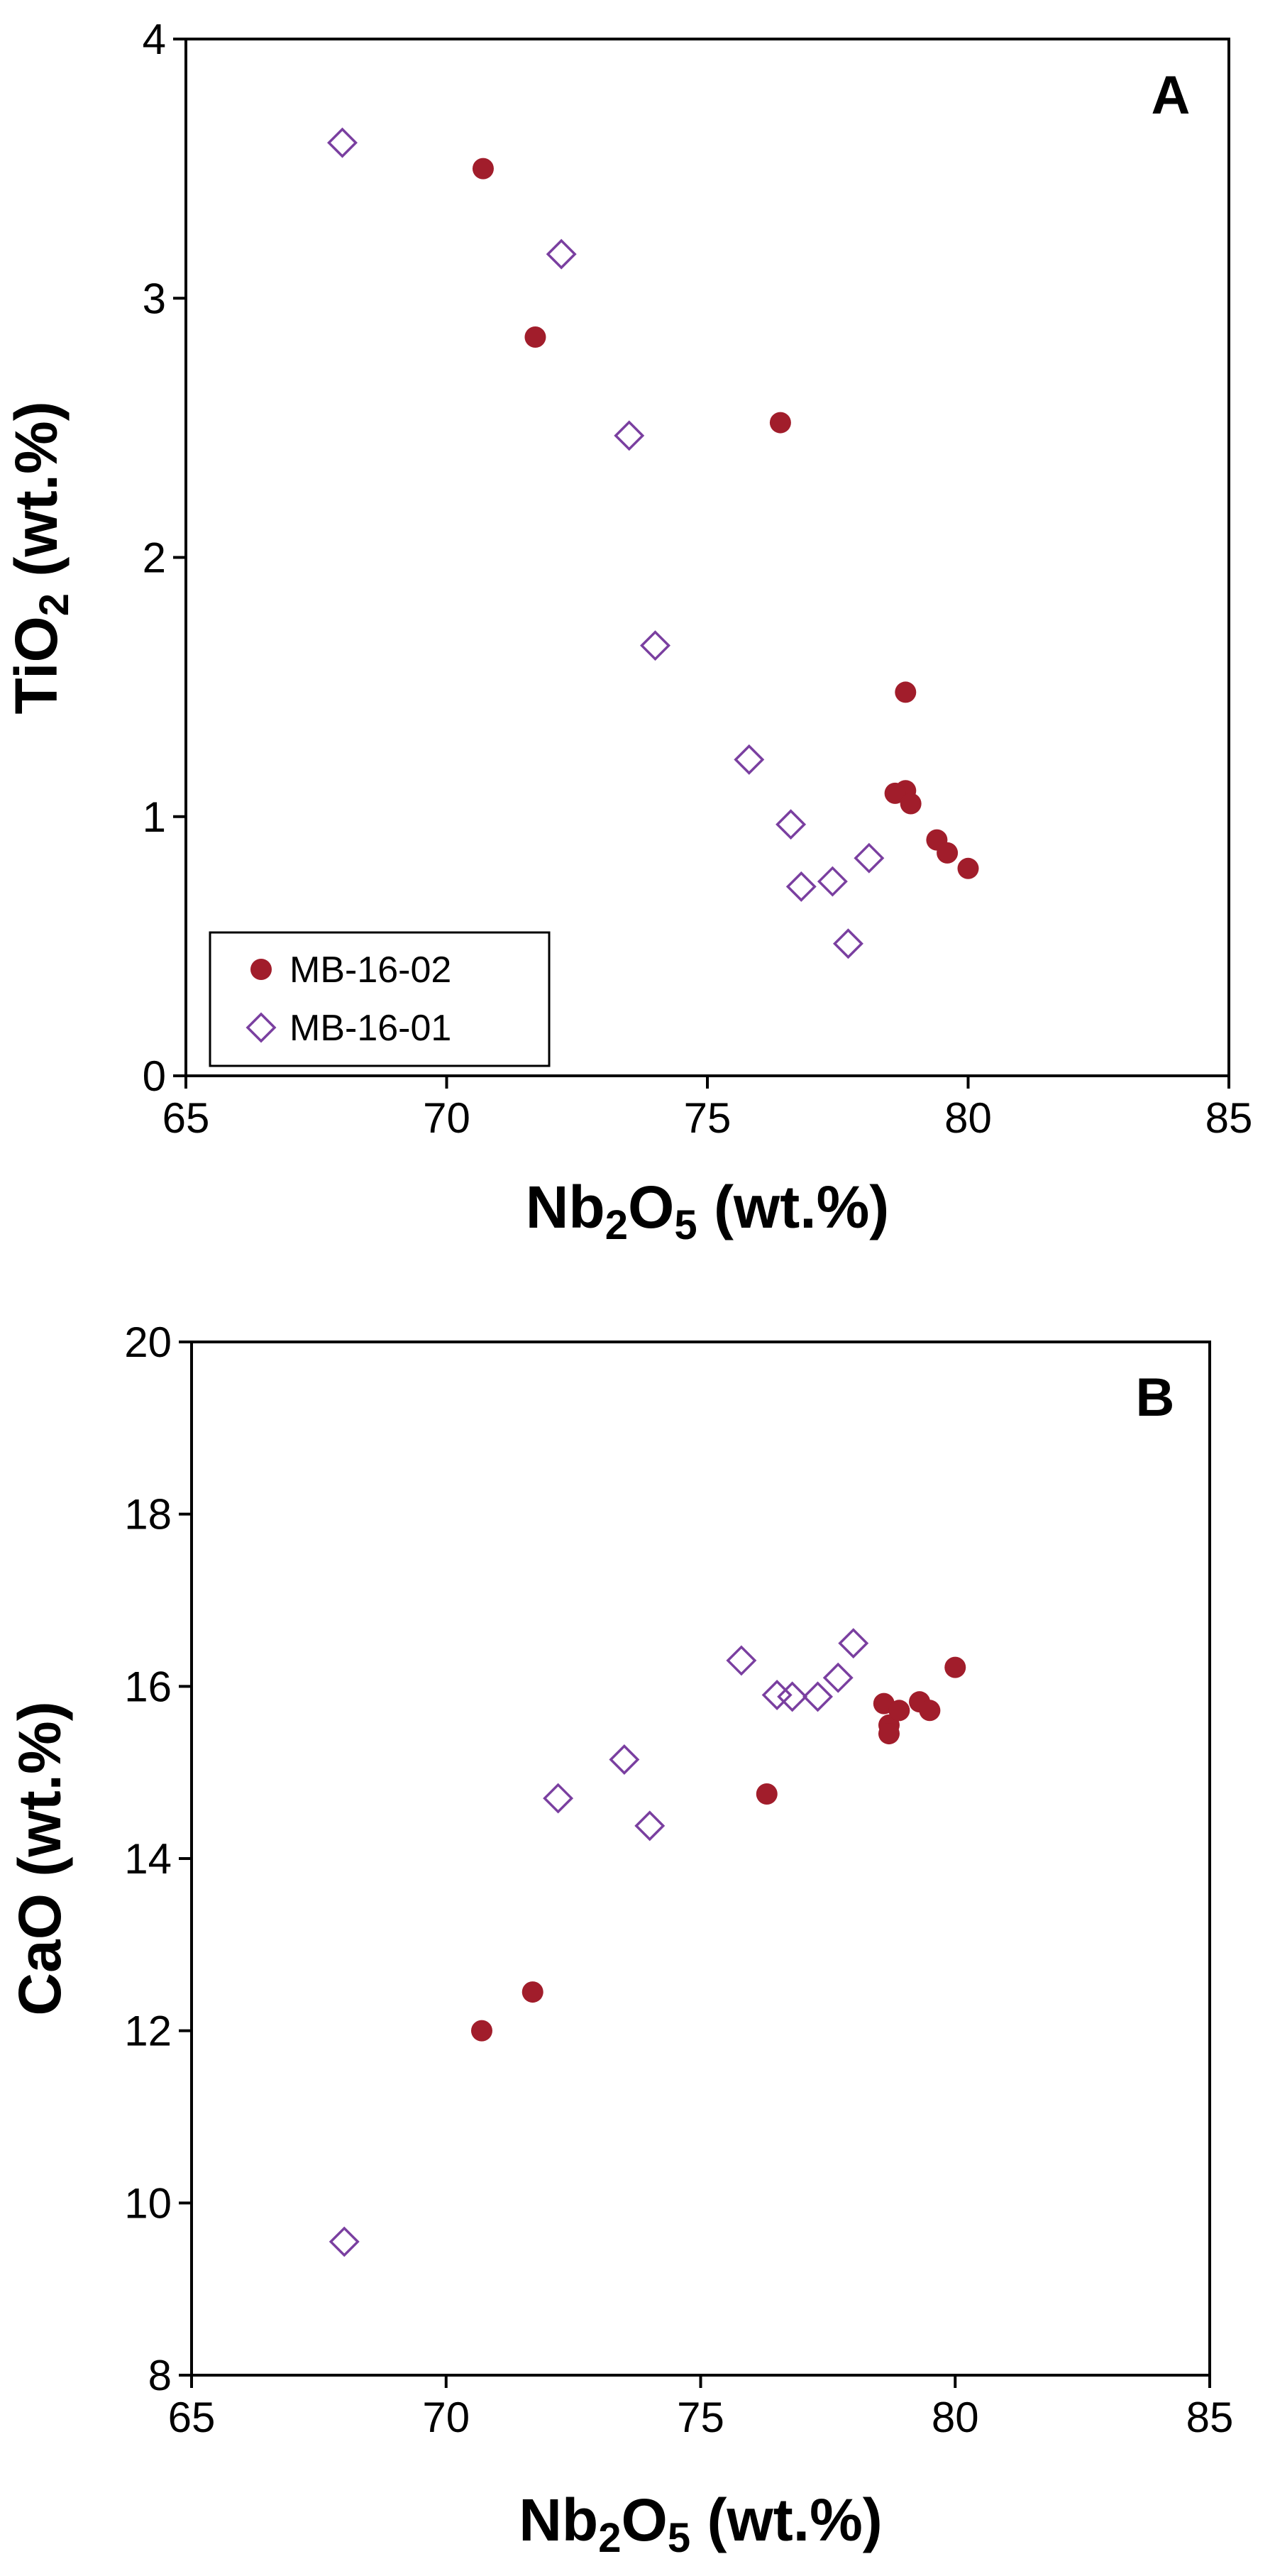  I want to click on panel-label: A, so click(1172, 95).